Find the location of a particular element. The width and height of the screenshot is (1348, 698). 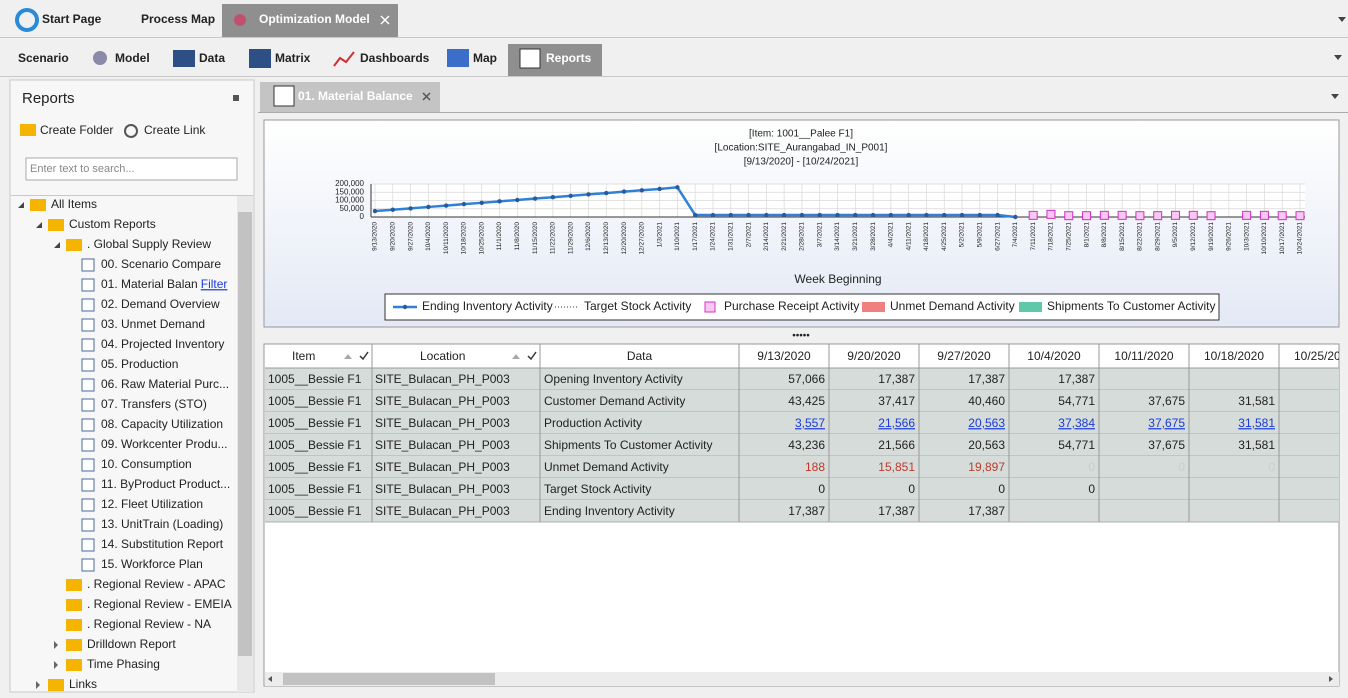

tree-item: Time Phasing is located at coordinates (123, 664).